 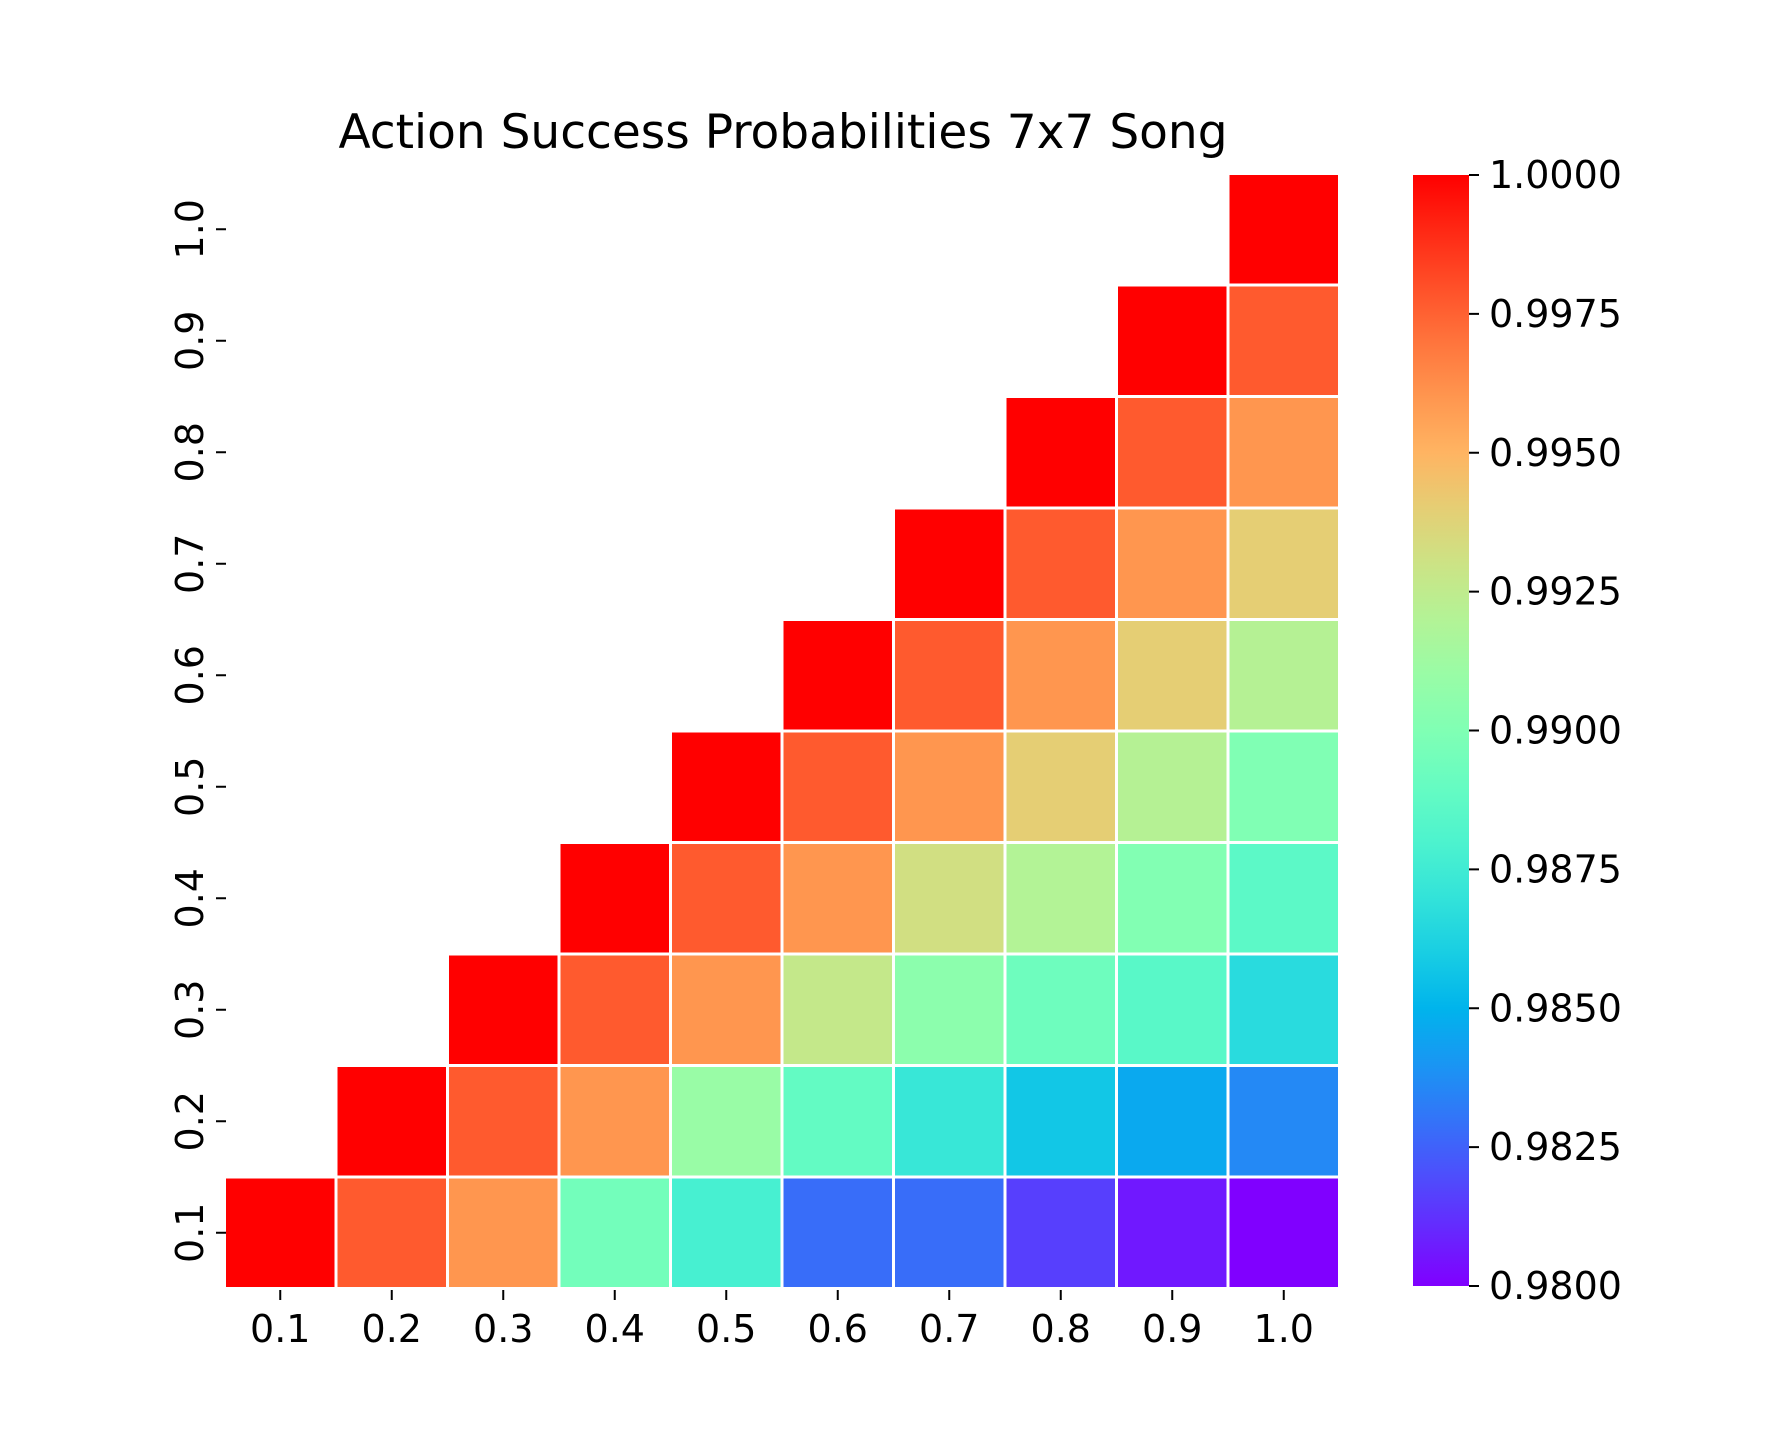 I want to click on heatmap-cell-x1.0-y0.8, so click(x=1283, y=452).